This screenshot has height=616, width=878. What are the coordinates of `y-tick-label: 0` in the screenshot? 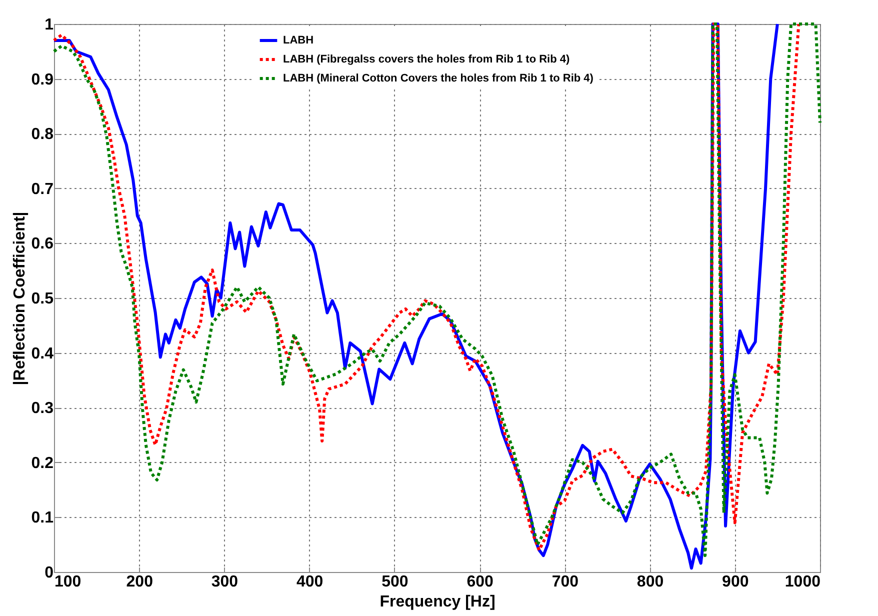 It's located at (49, 573).